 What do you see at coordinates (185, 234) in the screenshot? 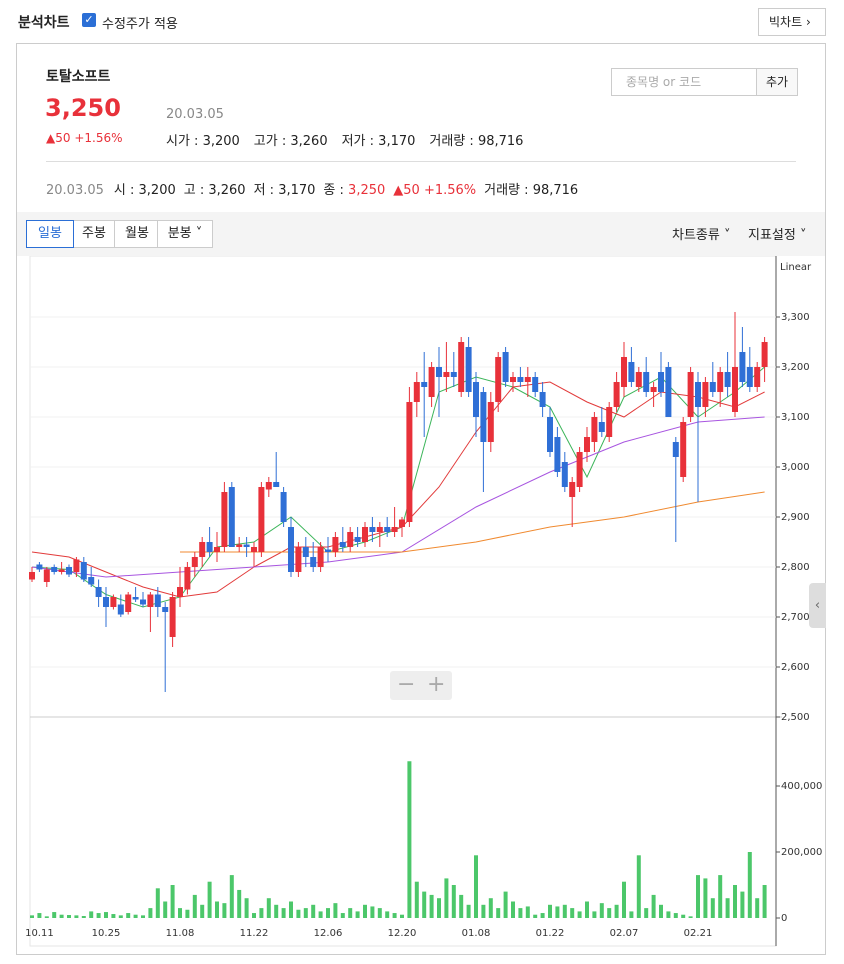
I see `period-tab: 분봉 ˅` at bounding box center [185, 234].